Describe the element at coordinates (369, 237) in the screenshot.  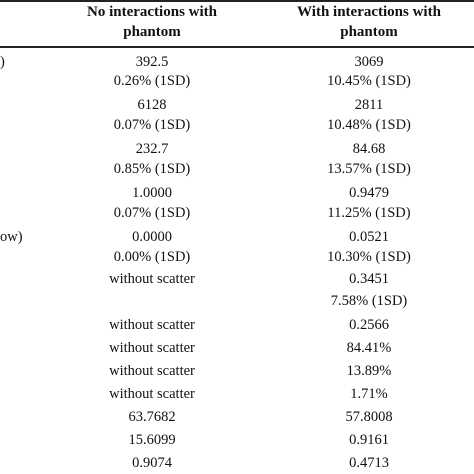
I see `table-cell: 0.0521` at that location.